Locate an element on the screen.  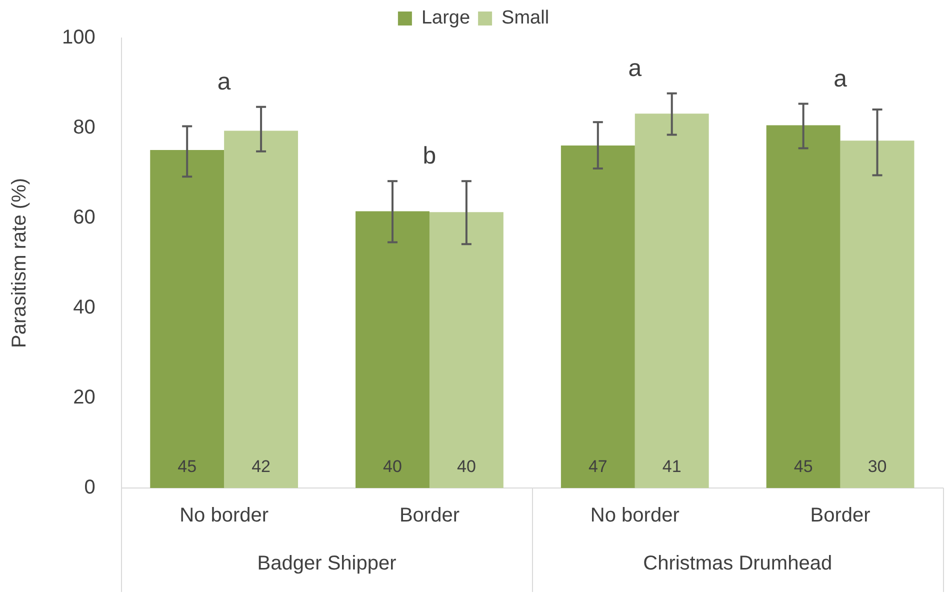
y-tick-label: 60 is located at coordinates (84, 217).